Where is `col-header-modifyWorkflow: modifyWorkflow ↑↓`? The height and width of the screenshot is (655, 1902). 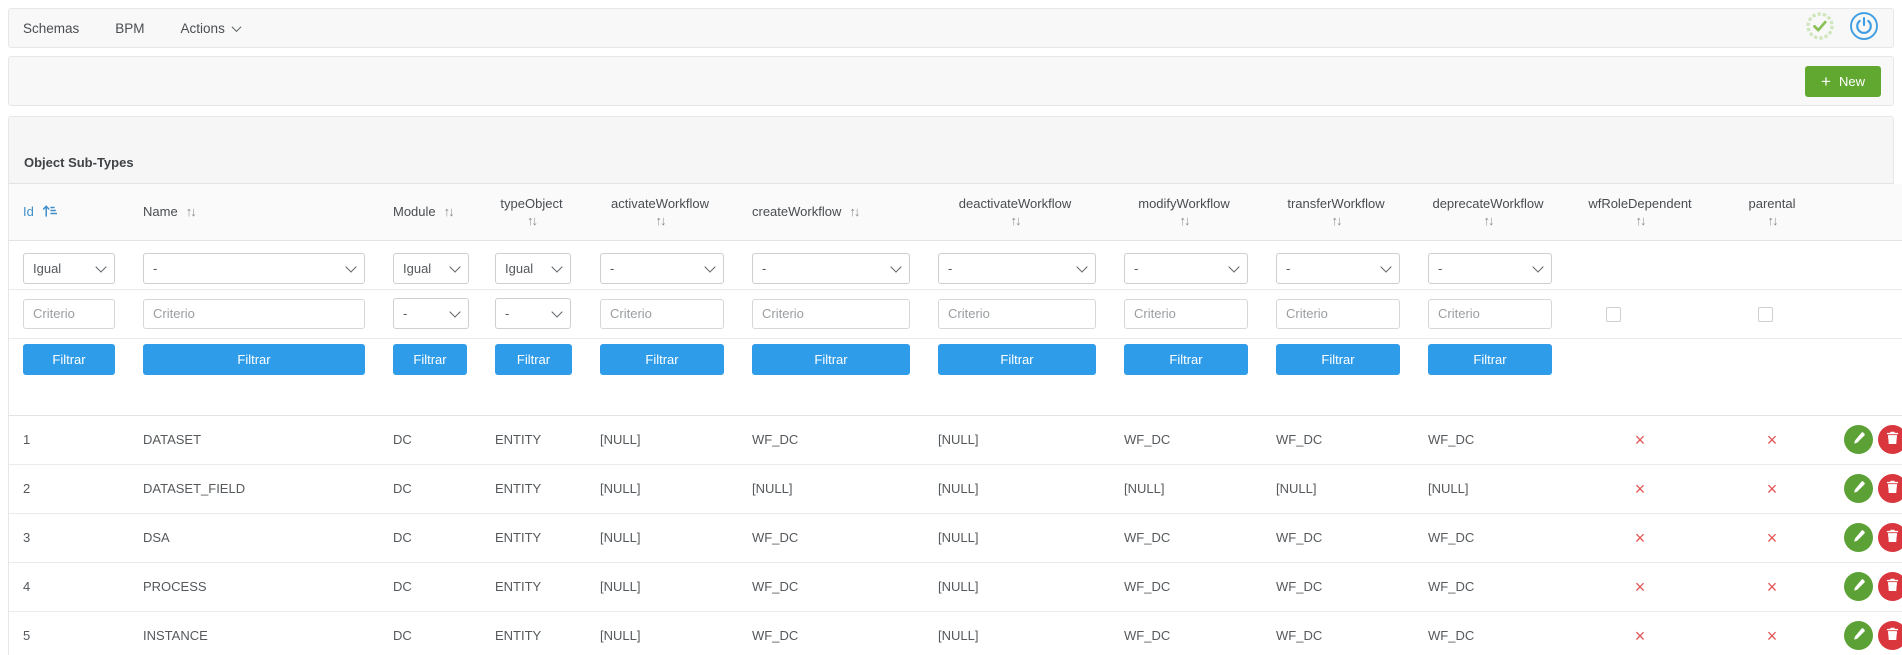 col-header-modifyWorkflow: modifyWorkflow ↑↓ is located at coordinates (1186, 212).